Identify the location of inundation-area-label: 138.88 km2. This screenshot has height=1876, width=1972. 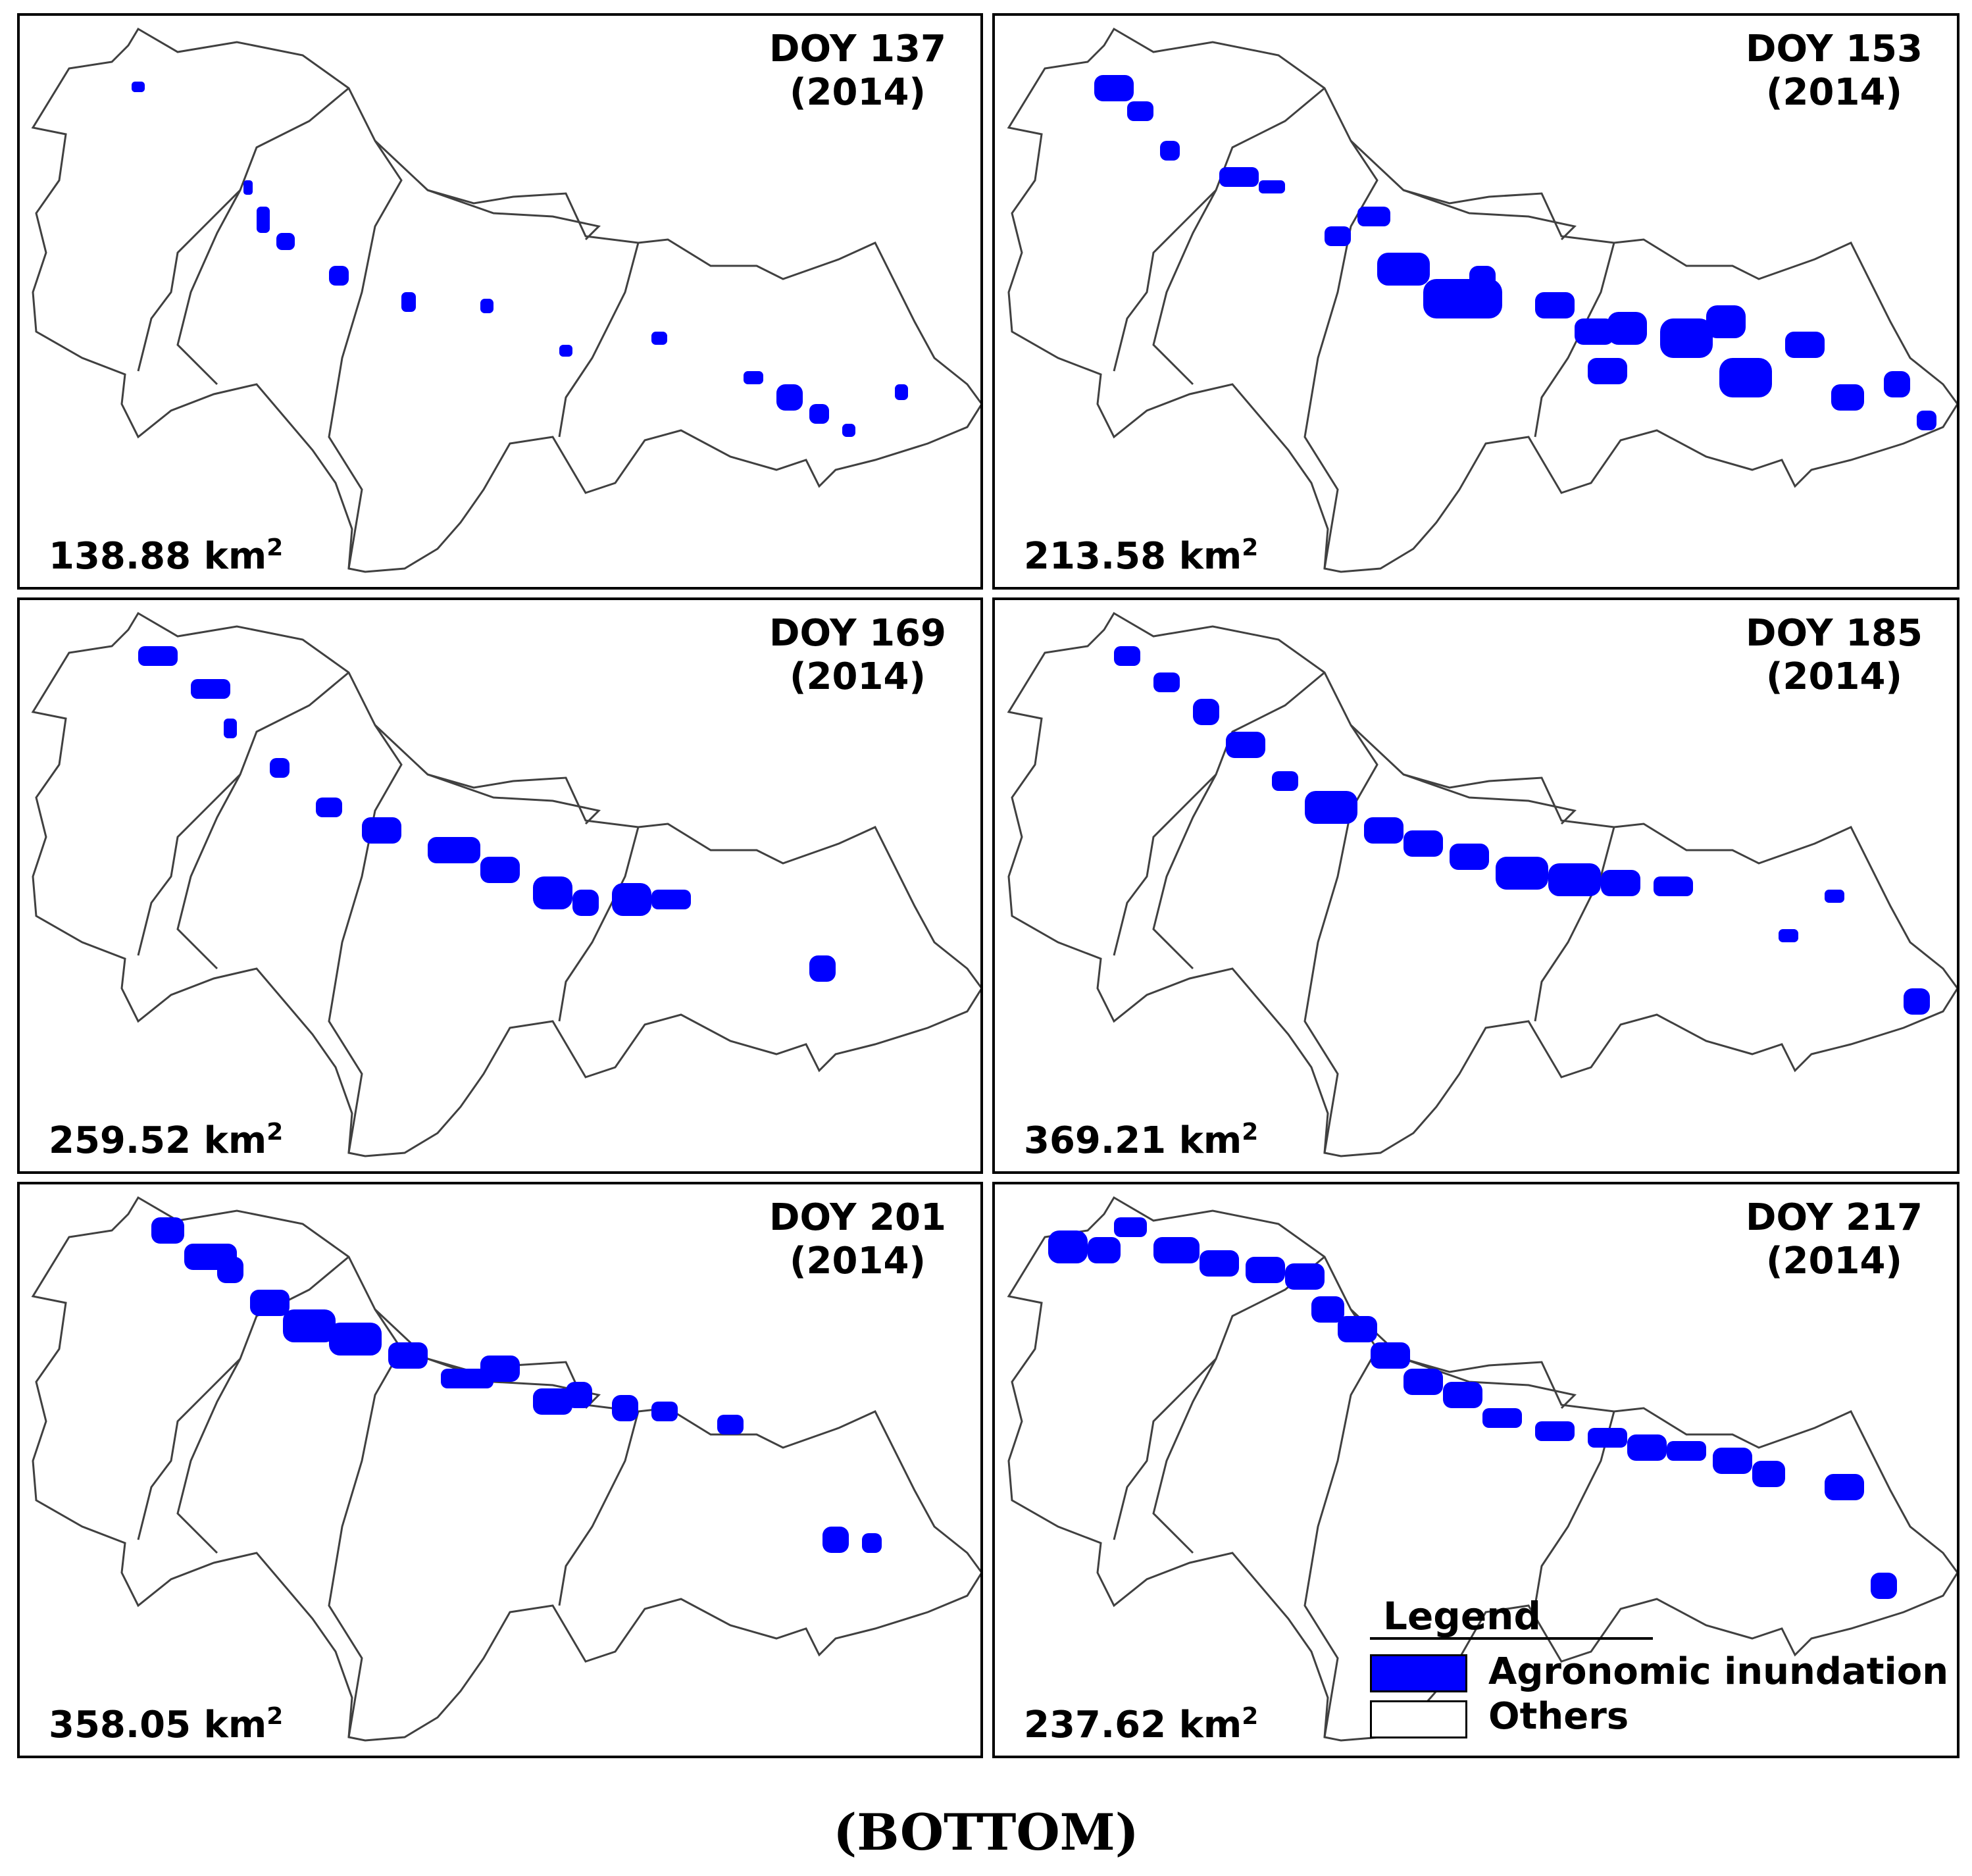
(166, 556).